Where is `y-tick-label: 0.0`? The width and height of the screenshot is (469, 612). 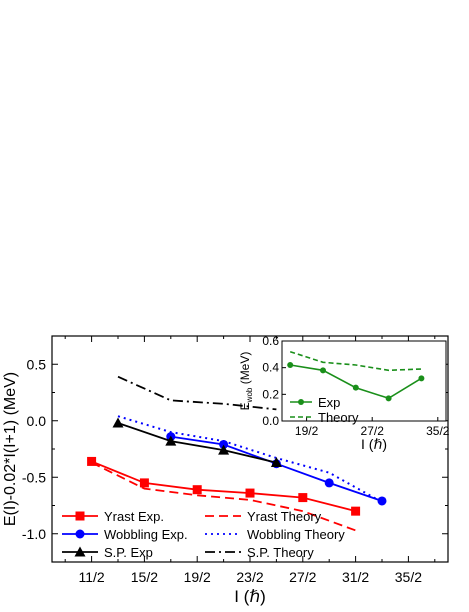
y-tick-label: 0.0 is located at coordinates (37, 421).